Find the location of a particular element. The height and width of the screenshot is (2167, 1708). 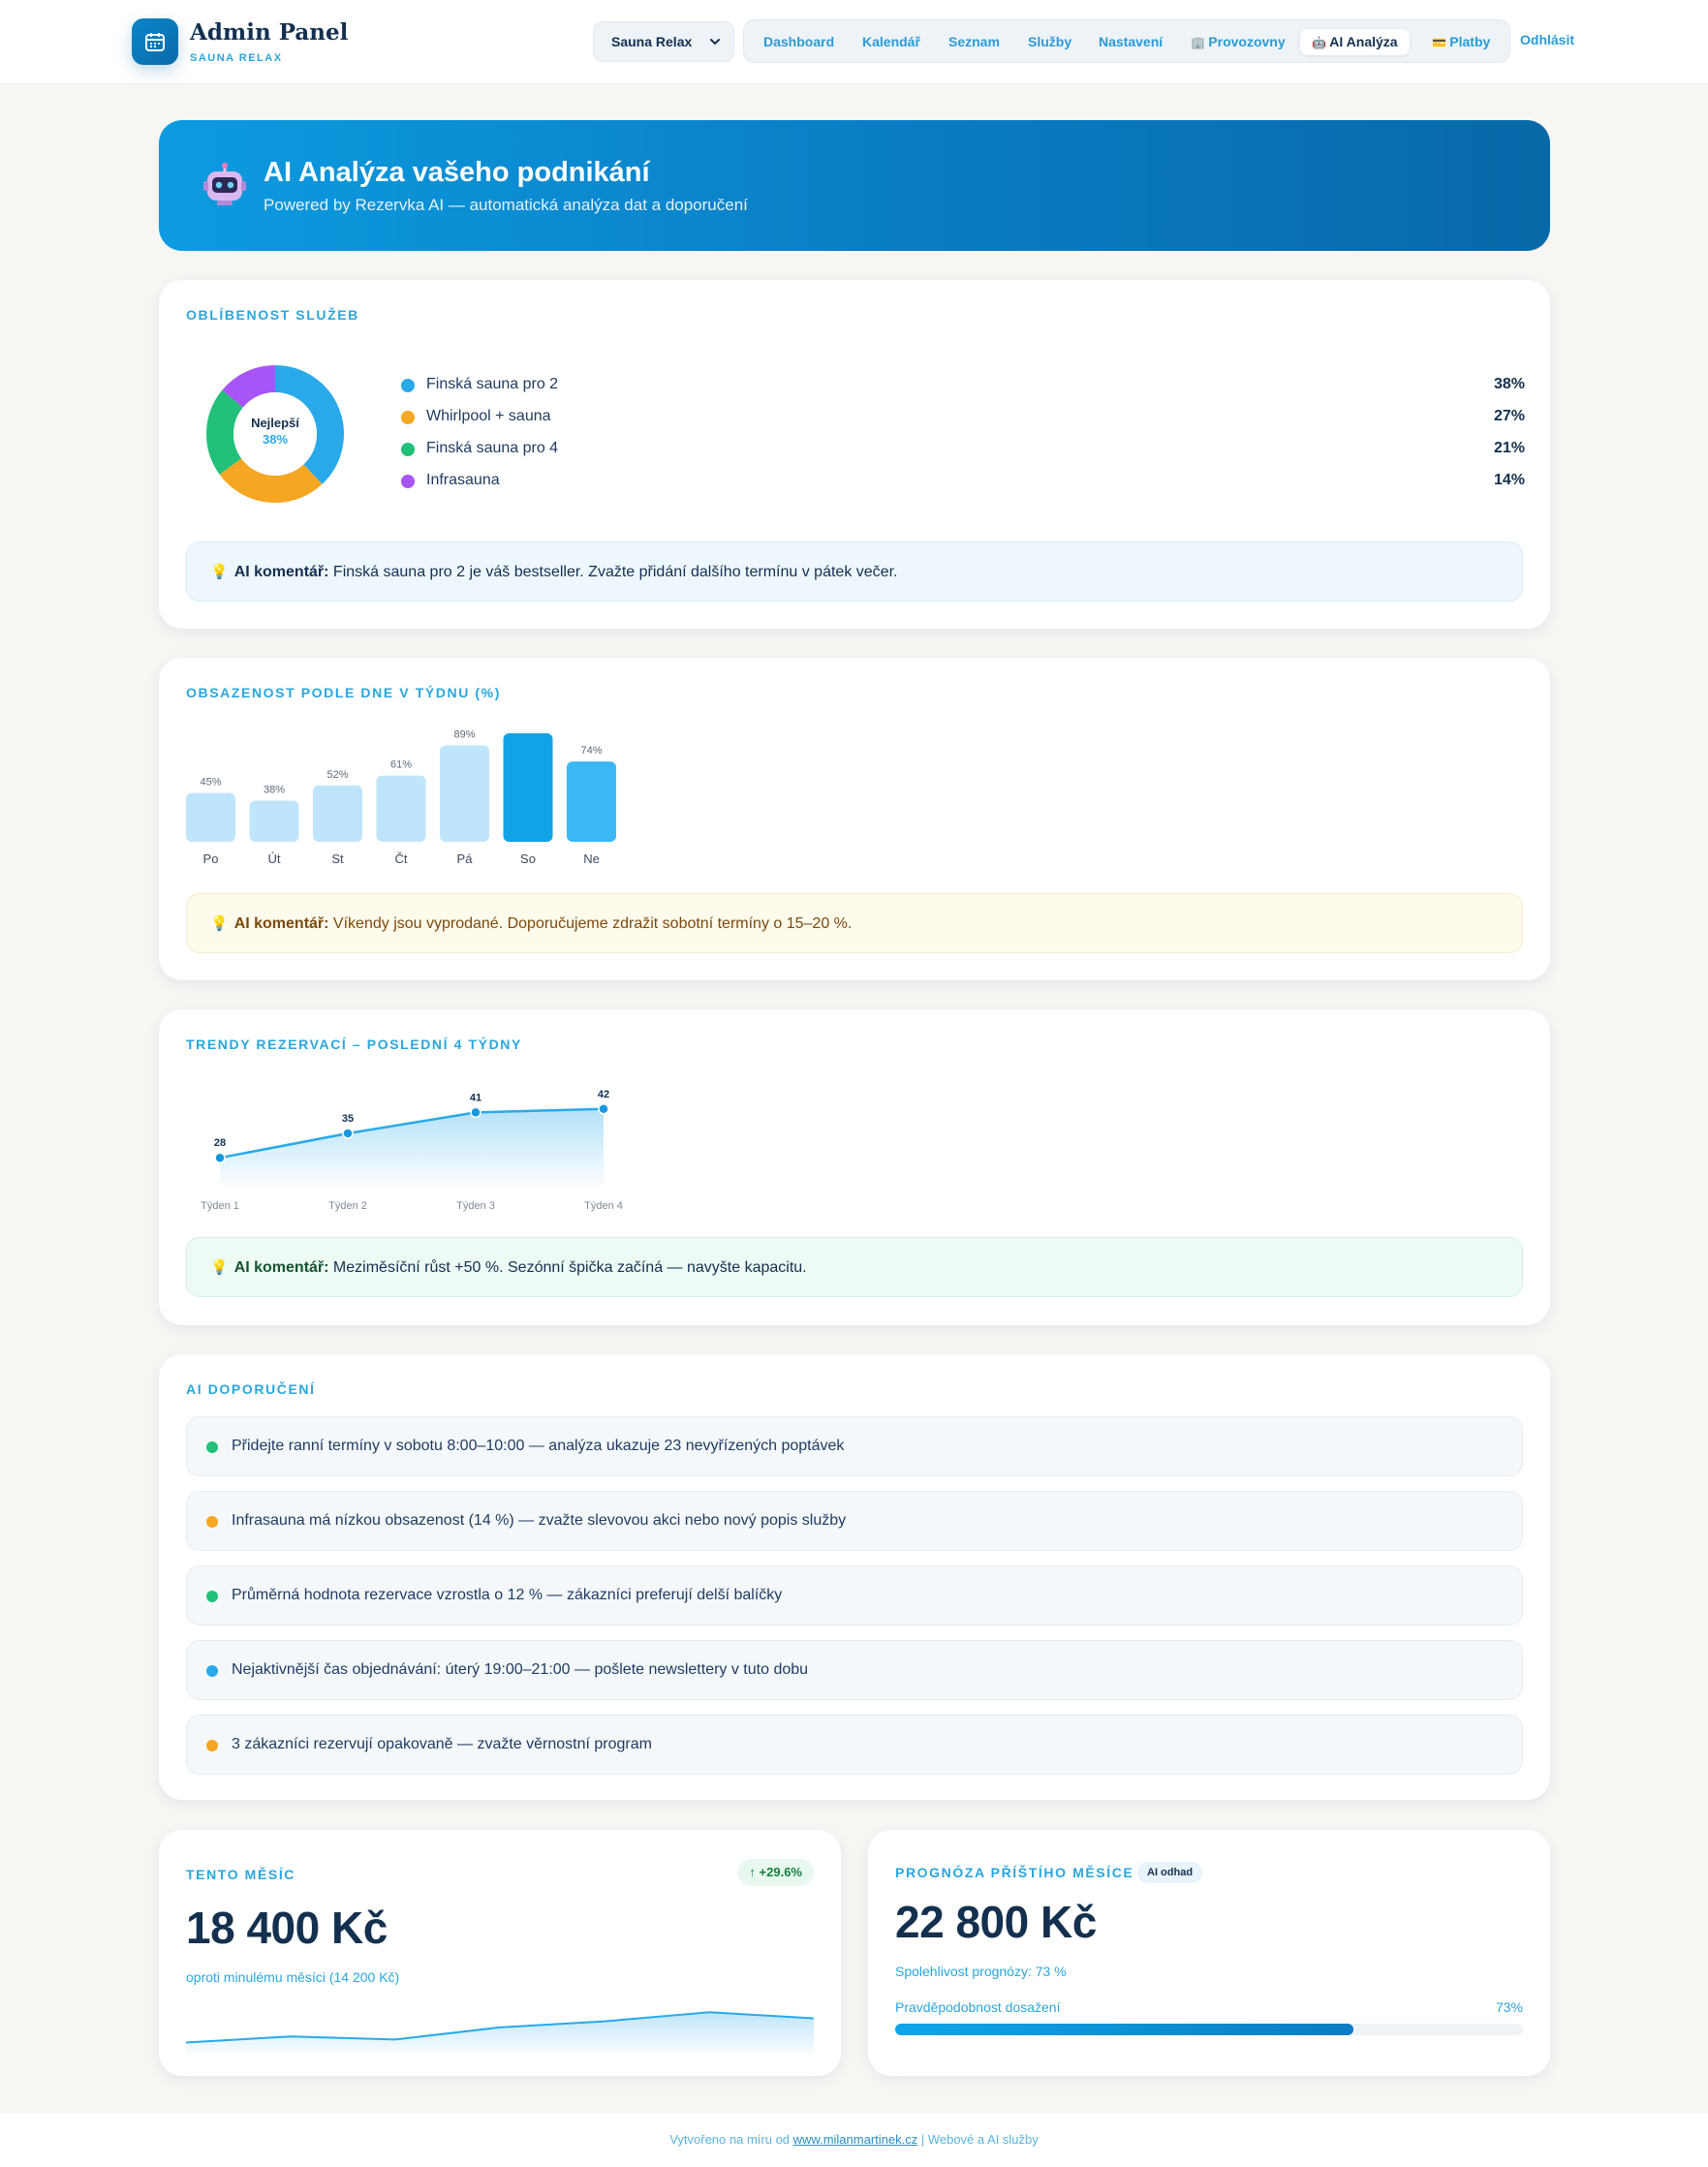

probability-value: 73% is located at coordinates (1509, 2007).